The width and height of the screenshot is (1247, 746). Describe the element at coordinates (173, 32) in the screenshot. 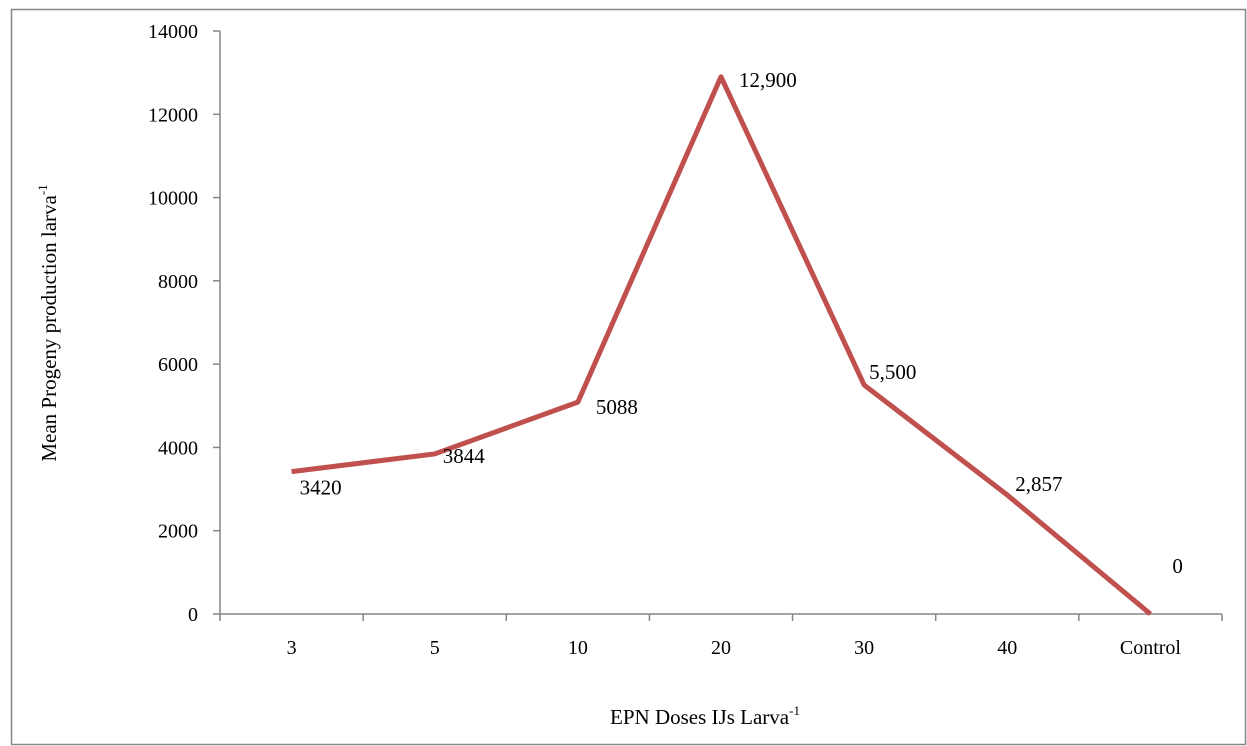

I see `y-tick-label: 14000` at that location.